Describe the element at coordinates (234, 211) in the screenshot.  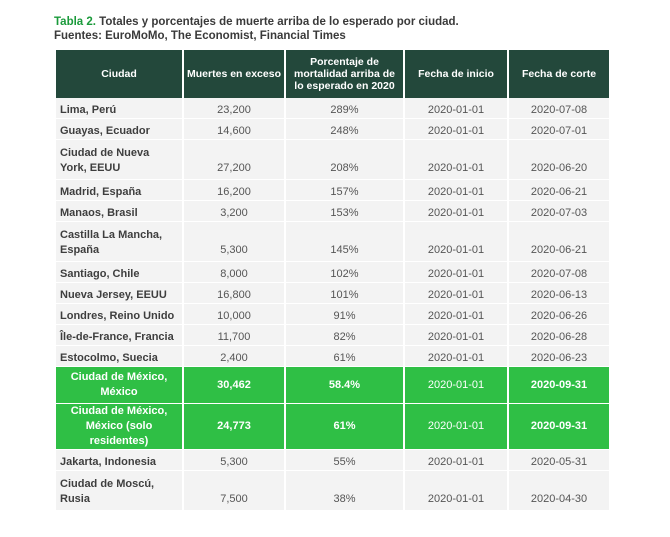
I see `cell-muertes: 3,200` at that location.